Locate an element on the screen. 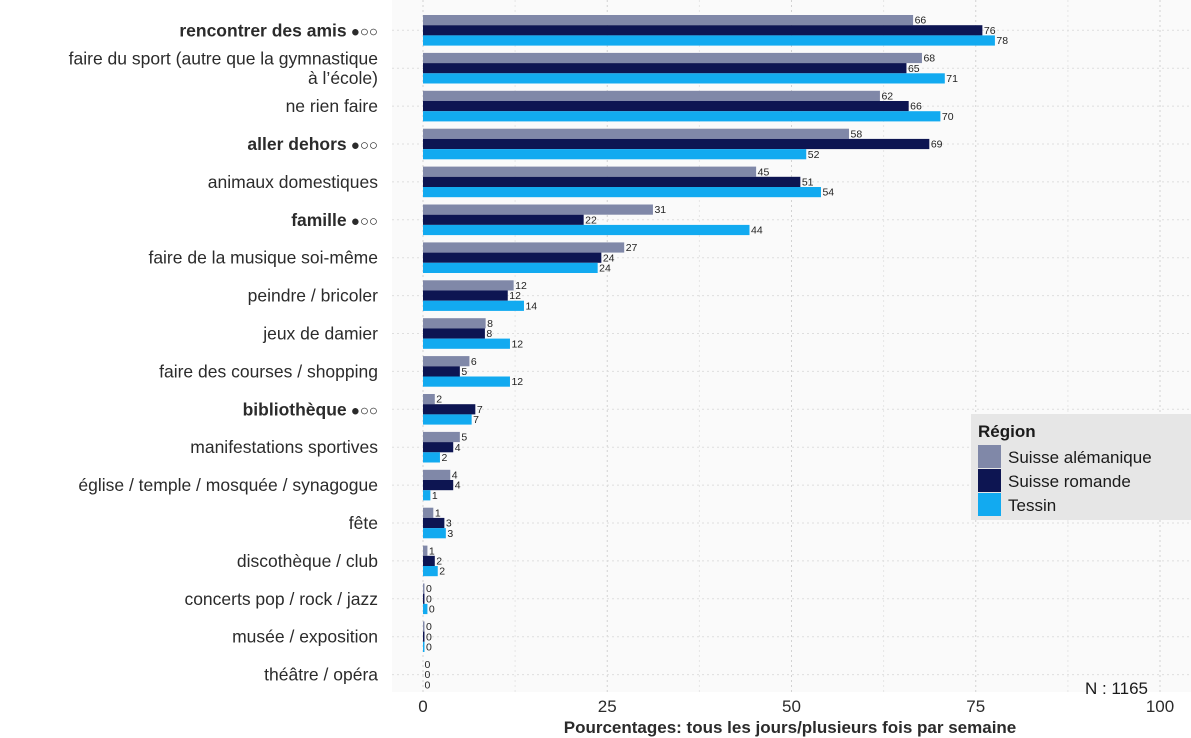 The height and width of the screenshot is (738, 1191). bar-value-label: 71 is located at coordinates (952, 79).